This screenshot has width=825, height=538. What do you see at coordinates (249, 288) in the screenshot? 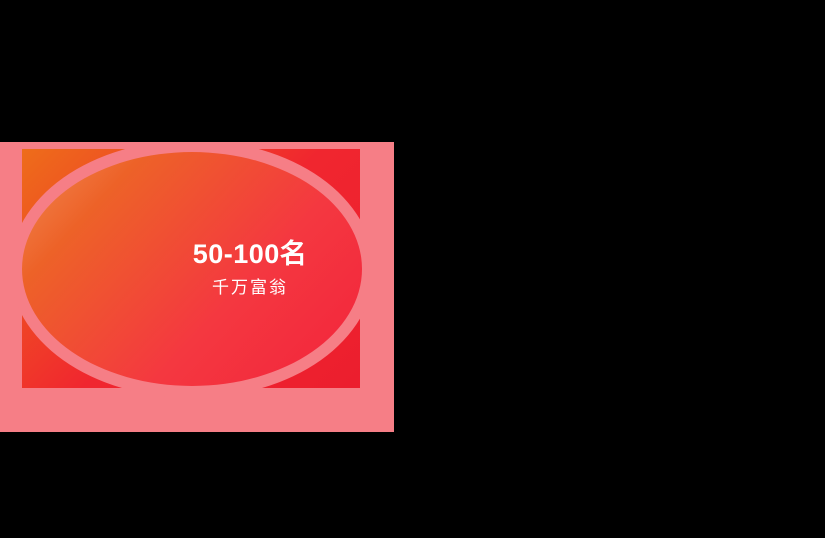
I see `prize-title-label: 千万富翁` at bounding box center [249, 288].